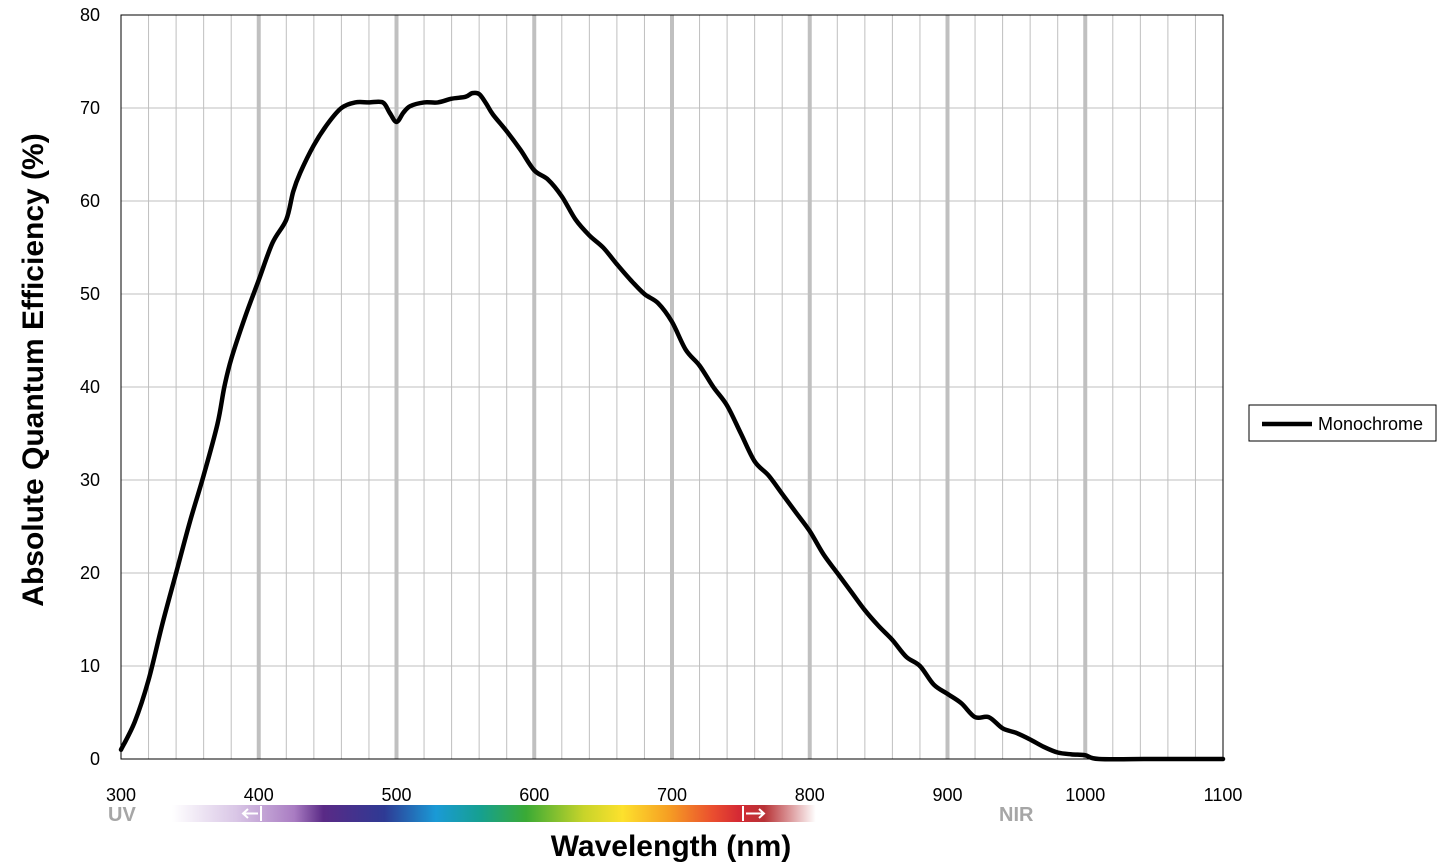 The width and height of the screenshot is (1445, 867). Describe the element at coordinates (90, 294) in the screenshot. I see `y-tick-label: 50` at that location.